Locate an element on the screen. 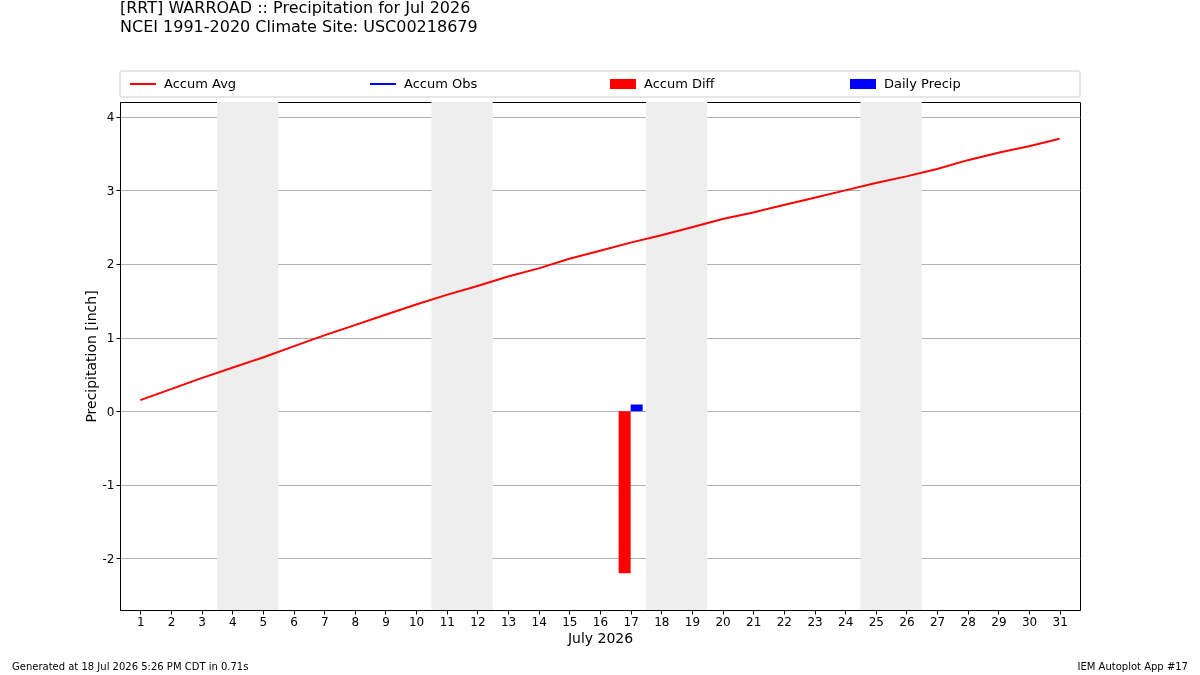 Image resolution: width=1200 pixels, height=675 pixels. y-axis-title: Precipitation [inch] is located at coordinates (90, 356).